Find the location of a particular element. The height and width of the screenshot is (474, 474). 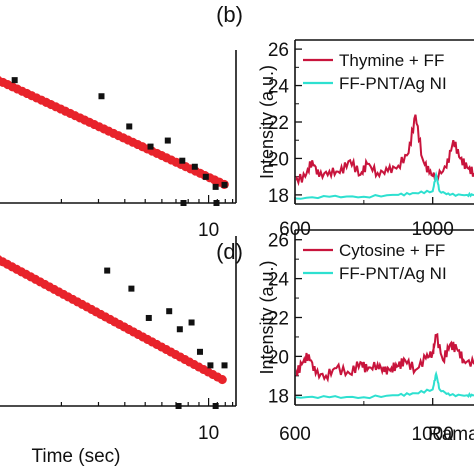

x-axis-label: Raman is located at coordinates (451, 434).